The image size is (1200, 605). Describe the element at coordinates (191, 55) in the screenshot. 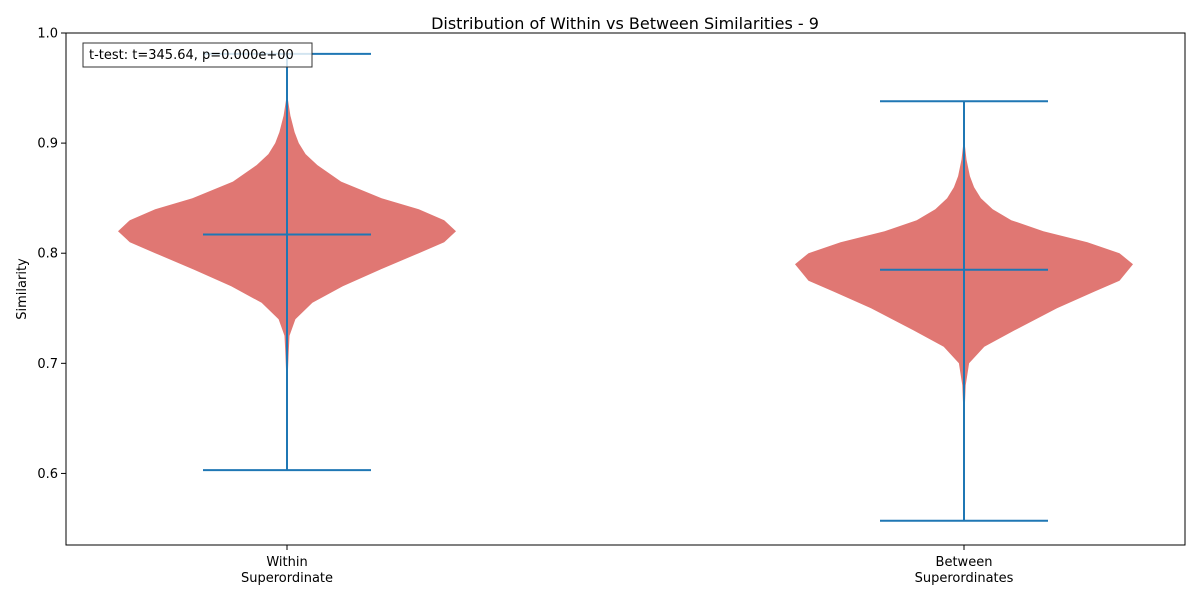

I see `annotation-text: t-test: t=345.64, p=0.000e+00` at that location.